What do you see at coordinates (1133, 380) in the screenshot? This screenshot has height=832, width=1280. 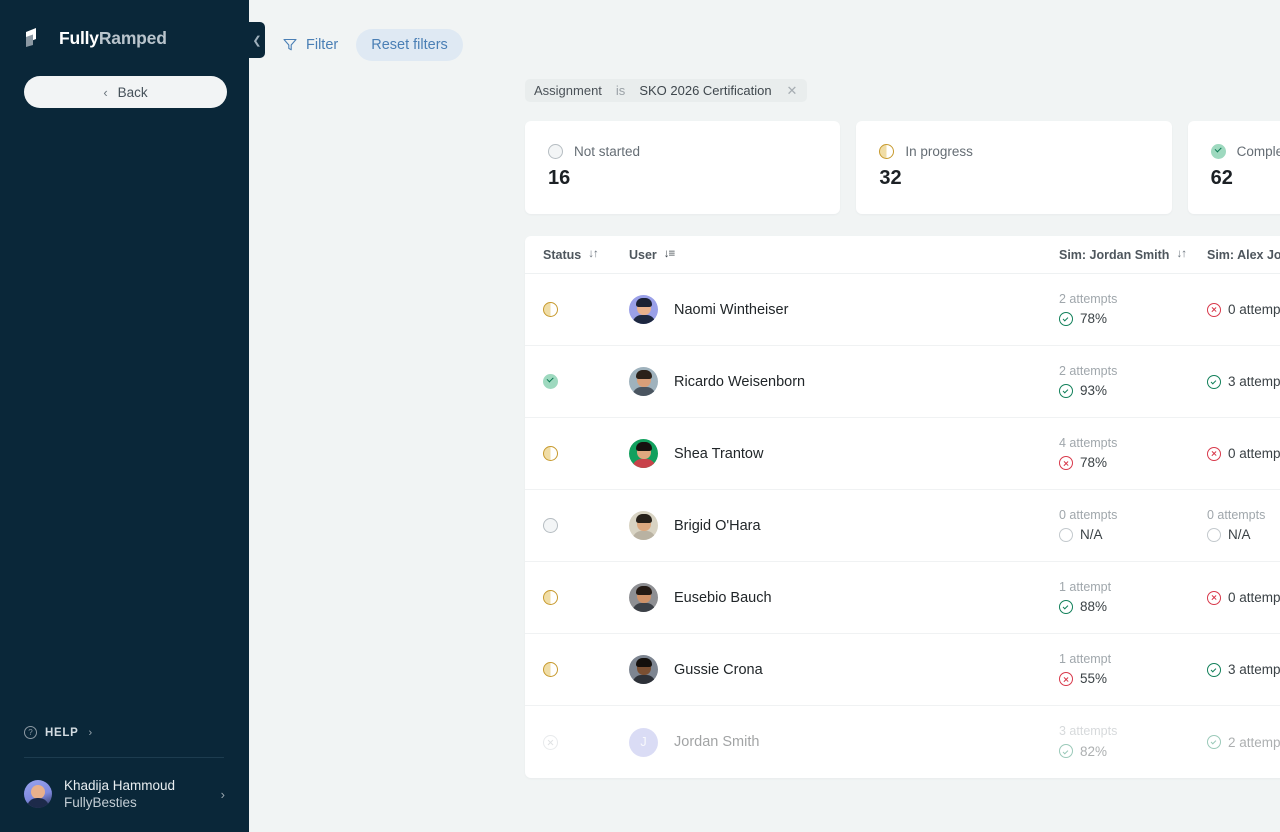 I see `sim-result: 2 attempts 93%` at bounding box center [1133, 380].